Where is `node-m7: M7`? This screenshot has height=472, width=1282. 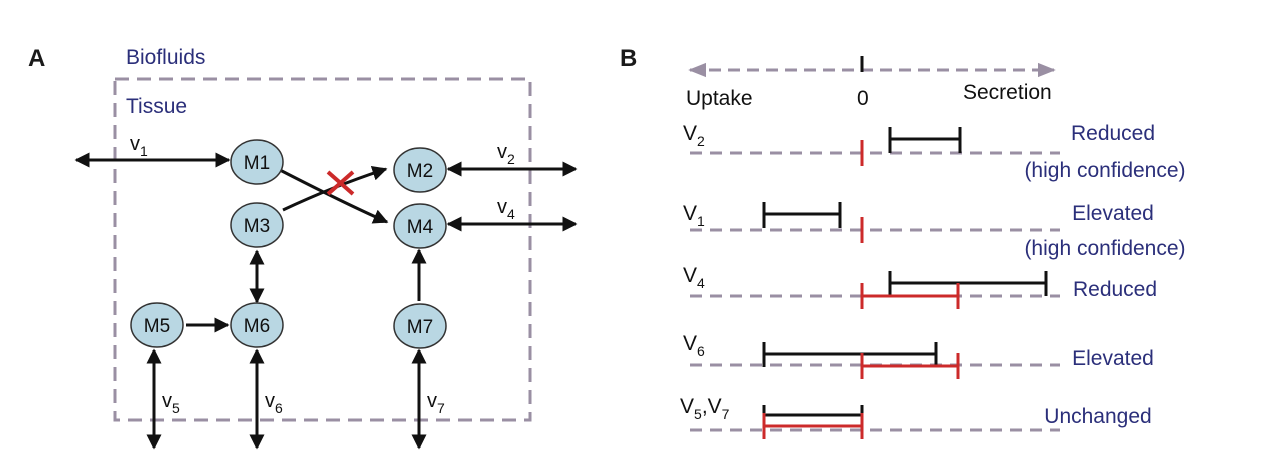
node-m7: M7 is located at coordinates (420, 326).